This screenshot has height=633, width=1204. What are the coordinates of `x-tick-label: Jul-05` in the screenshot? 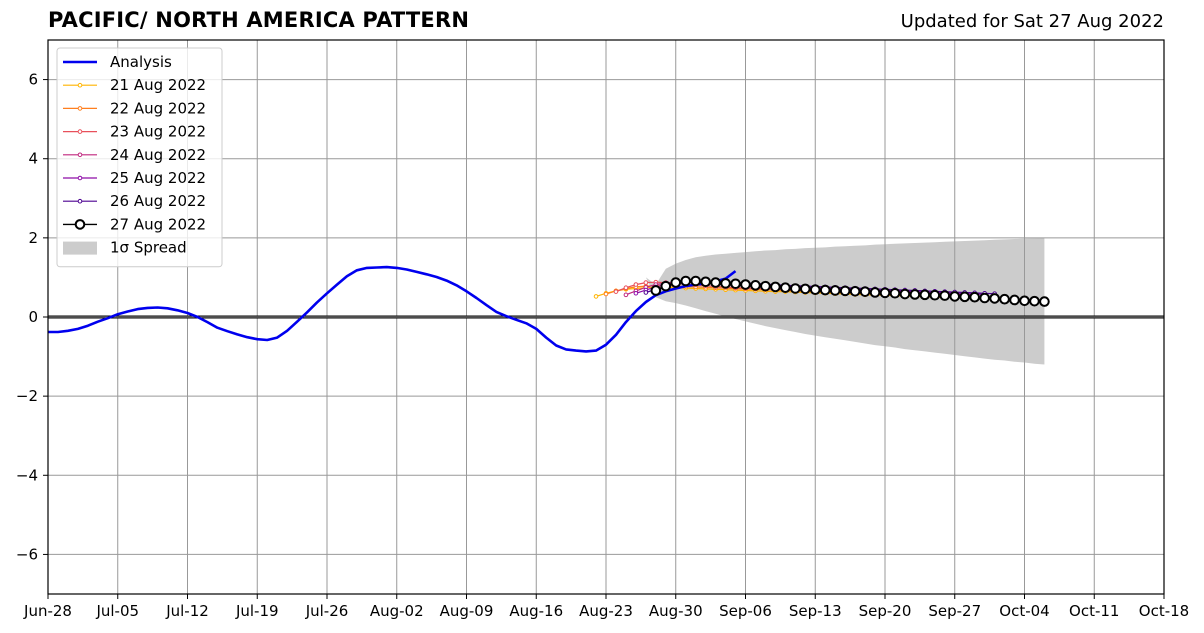 It's located at (117, 611).